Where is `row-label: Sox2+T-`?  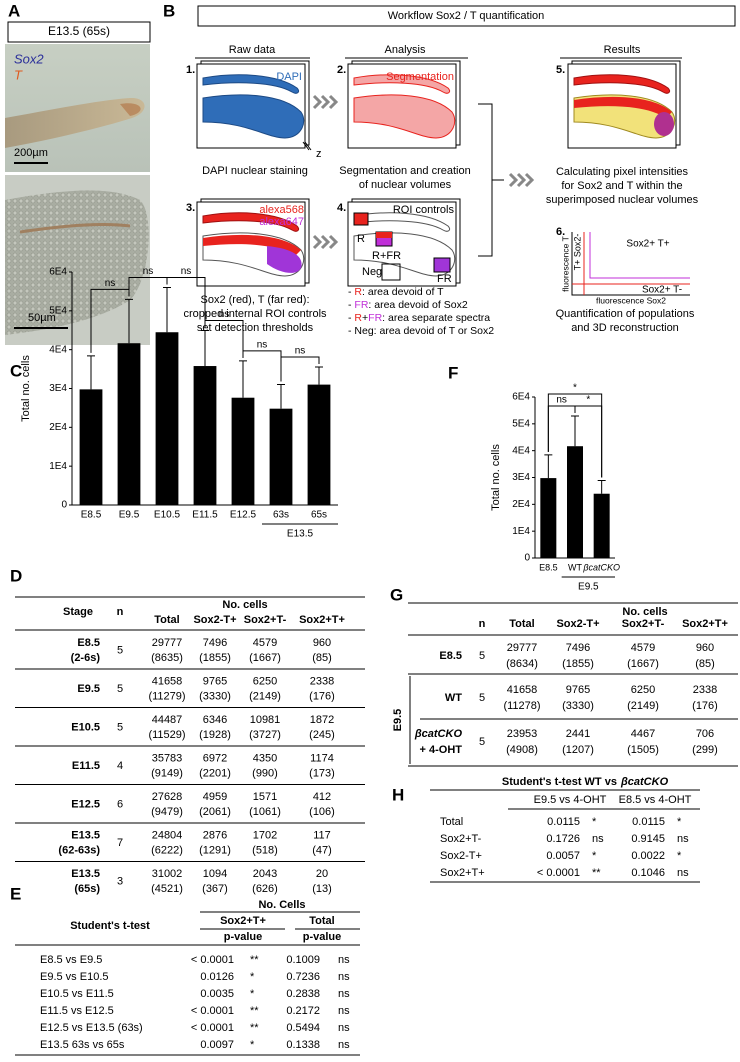
row-label: Sox2+T- is located at coordinates (461, 839).